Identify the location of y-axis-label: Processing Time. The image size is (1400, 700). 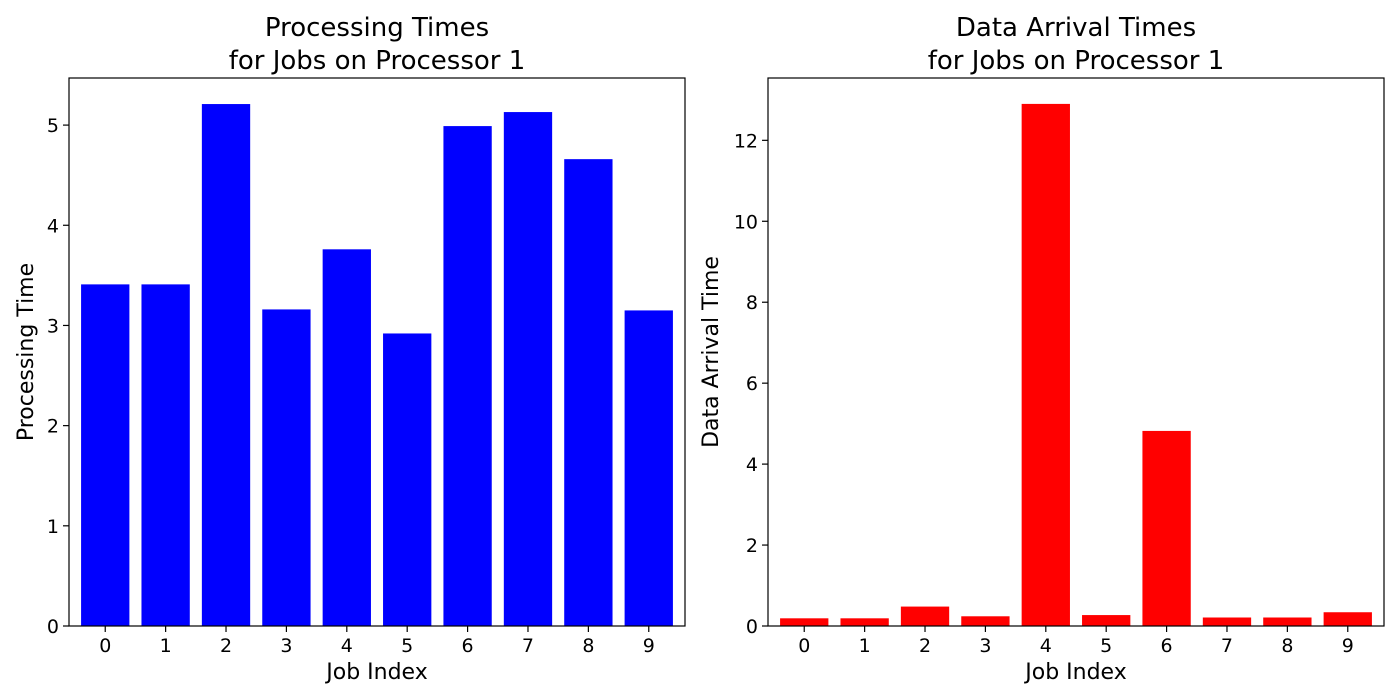
(26, 352).